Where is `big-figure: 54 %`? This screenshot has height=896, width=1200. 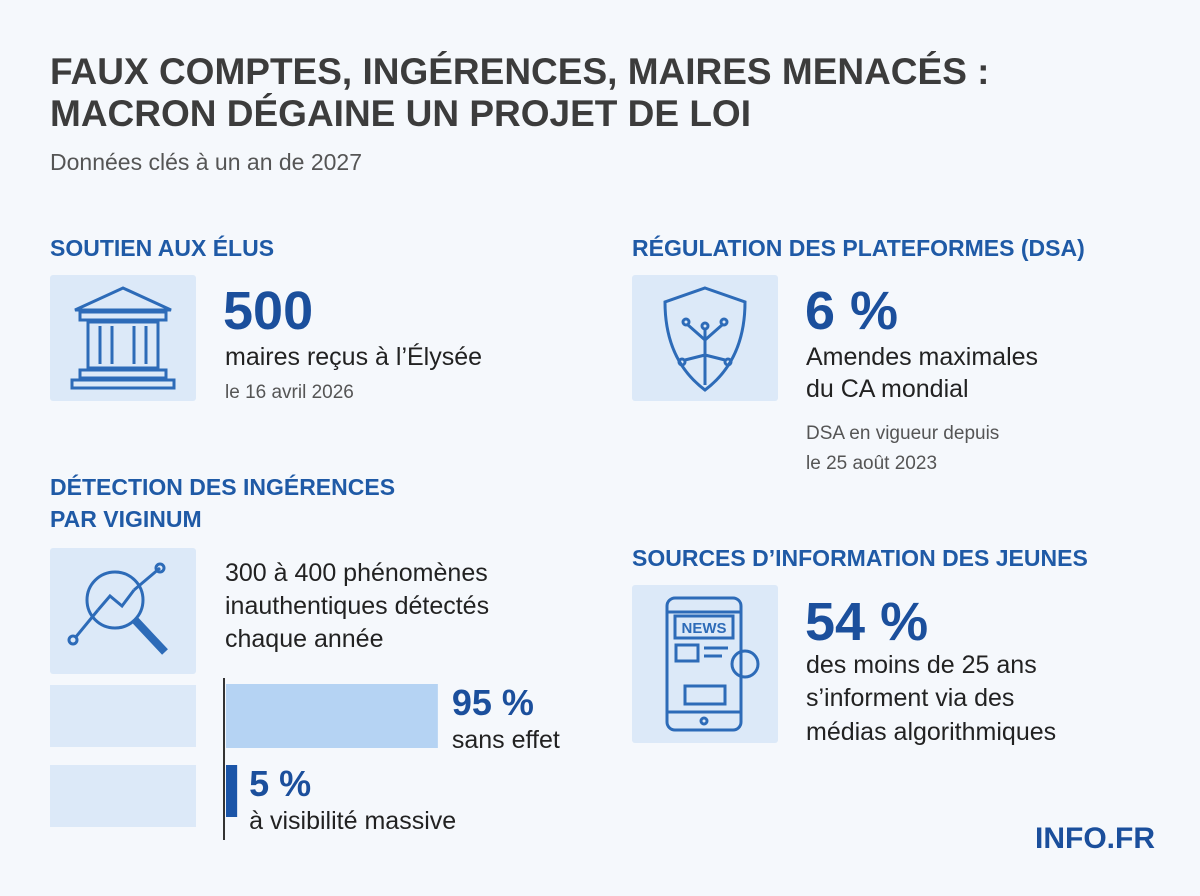
big-figure: 54 % is located at coordinates (866, 622).